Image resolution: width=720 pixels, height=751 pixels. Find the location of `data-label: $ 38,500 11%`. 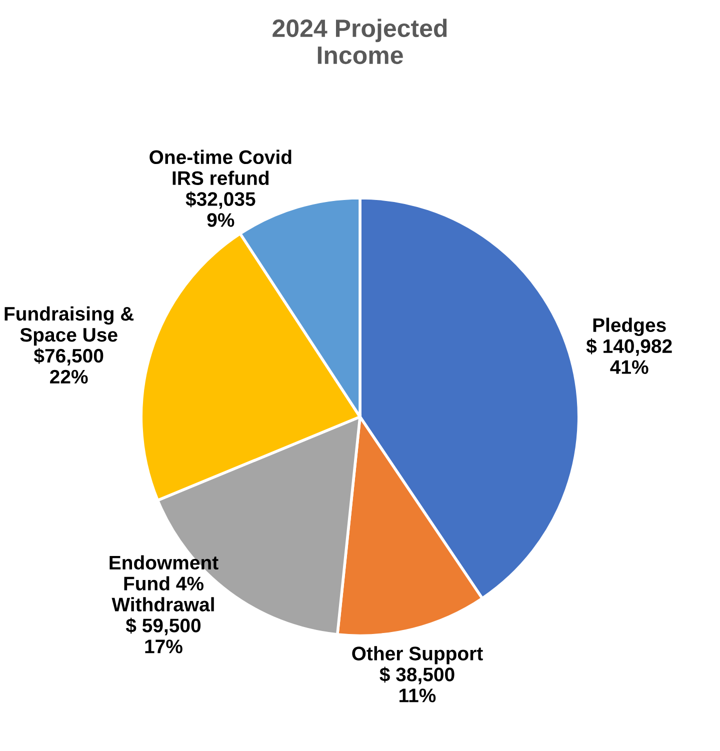

data-label: $ 38,500 11% is located at coordinates (417, 684).